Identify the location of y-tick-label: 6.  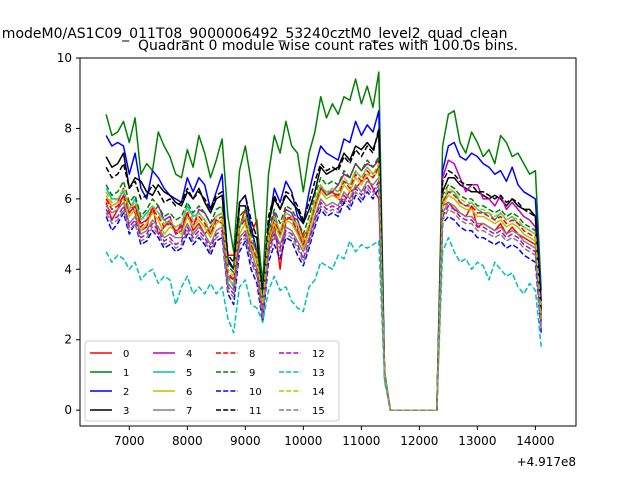
(68, 199).